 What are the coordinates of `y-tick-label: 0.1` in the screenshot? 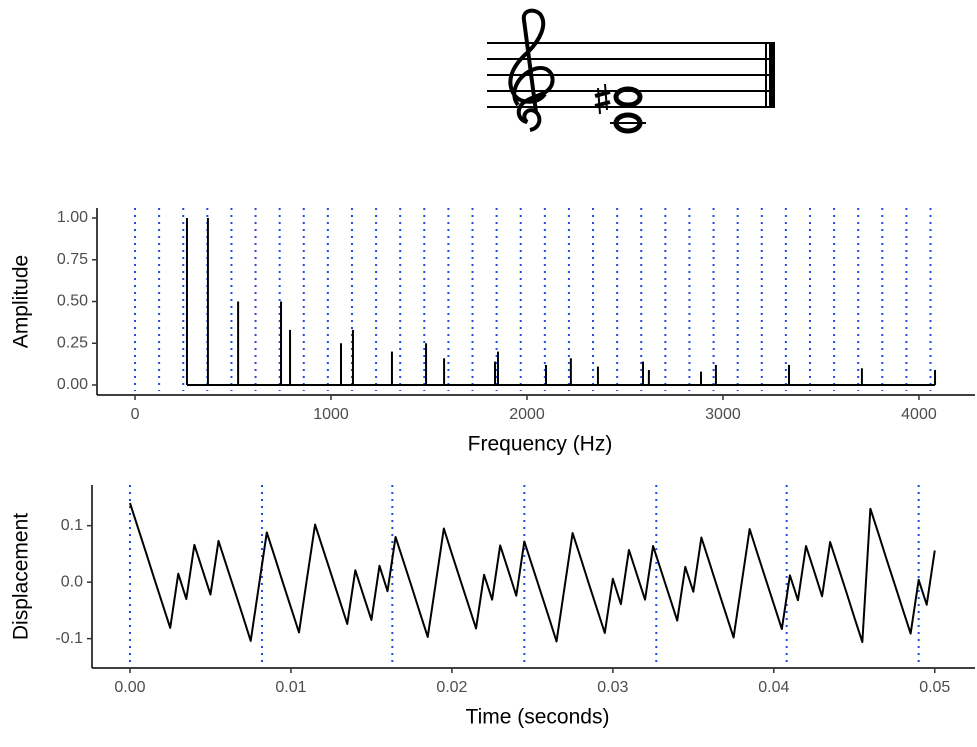 It's located at (72, 525).